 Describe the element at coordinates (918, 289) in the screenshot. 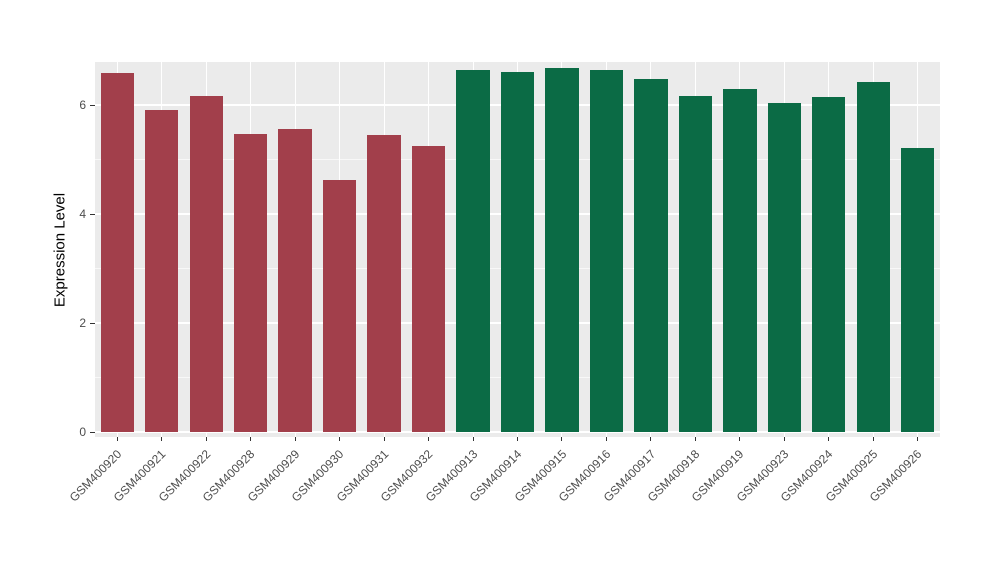

I see `bar-GSM400926` at that location.